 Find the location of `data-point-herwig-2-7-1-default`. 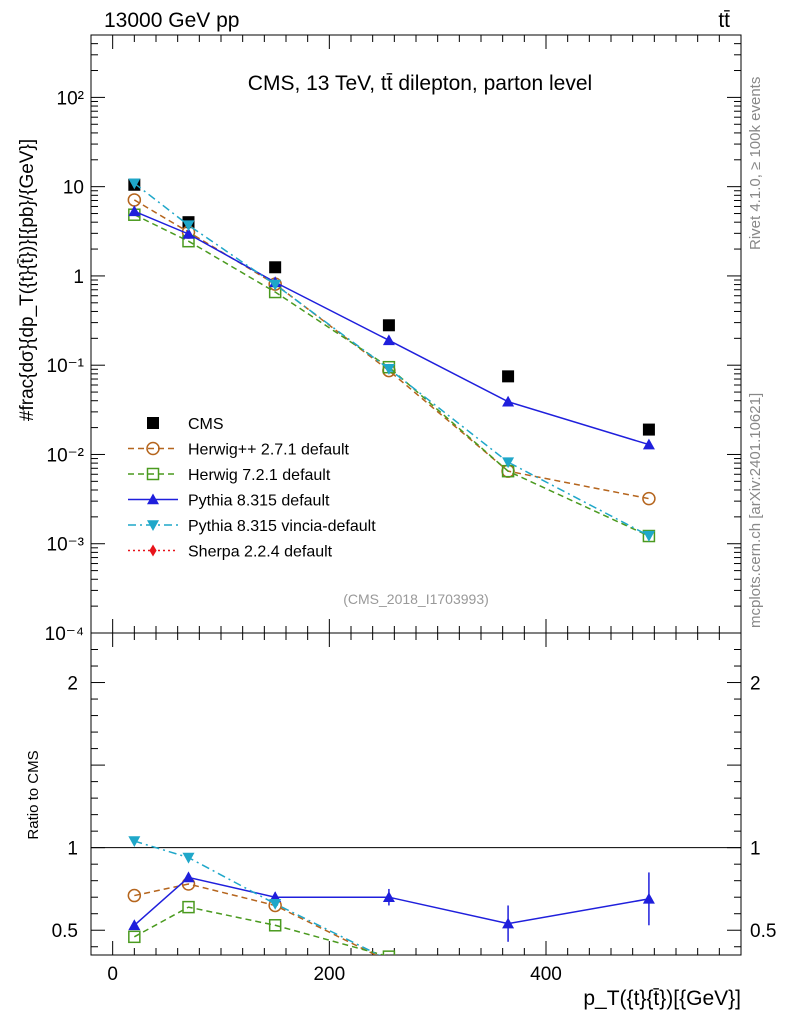

data-point-herwig-2-7-1-default is located at coordinates (649, 498).